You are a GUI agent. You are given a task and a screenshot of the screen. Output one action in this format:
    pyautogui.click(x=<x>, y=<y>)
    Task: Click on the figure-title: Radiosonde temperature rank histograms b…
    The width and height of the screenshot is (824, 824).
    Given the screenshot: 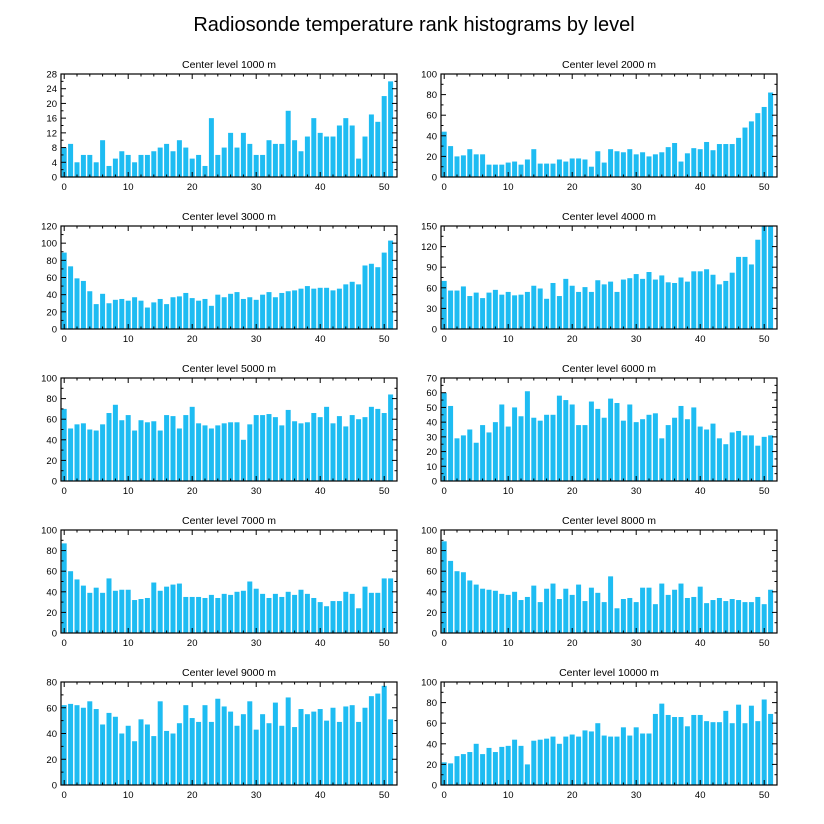 What is the action you would take?
    pyautogui.click(x=413, y=25)
    